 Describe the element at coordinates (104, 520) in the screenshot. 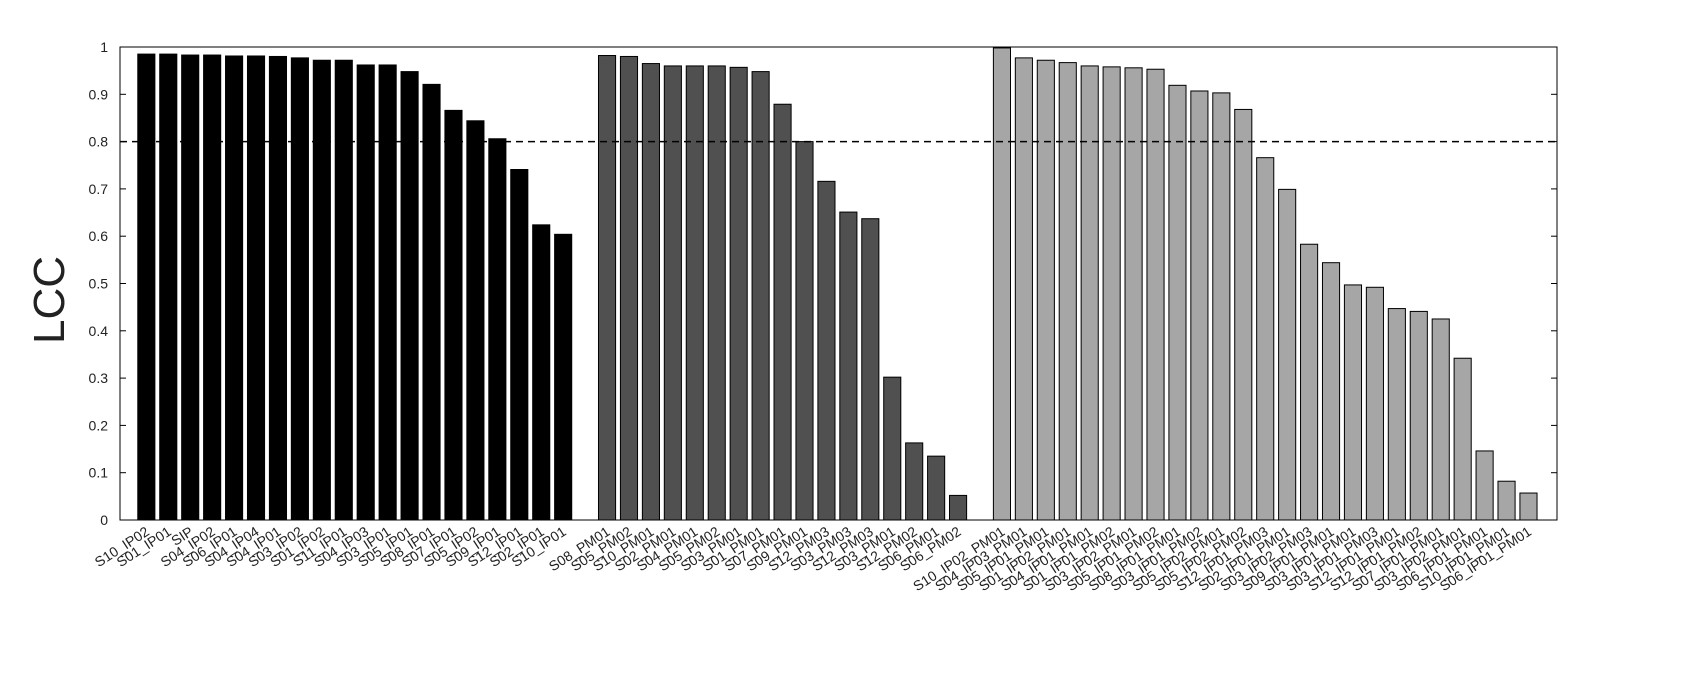

I see `y-tick-label: 0` at that location.